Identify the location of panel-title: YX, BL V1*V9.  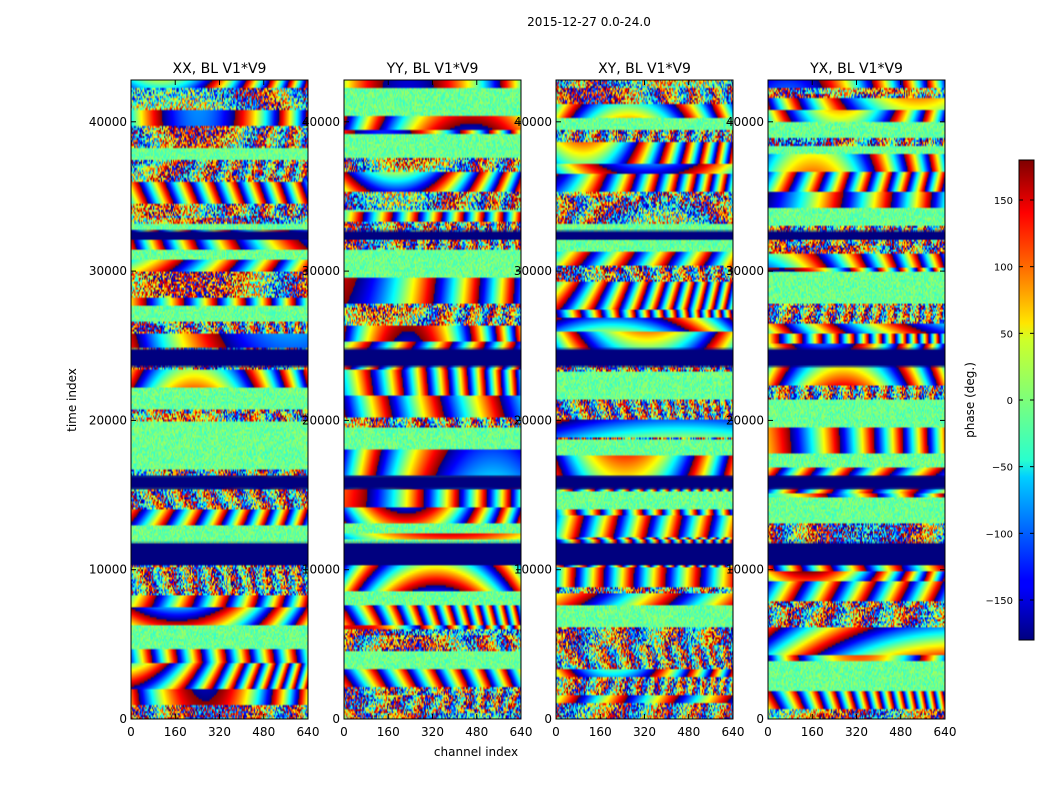
(856, 69).